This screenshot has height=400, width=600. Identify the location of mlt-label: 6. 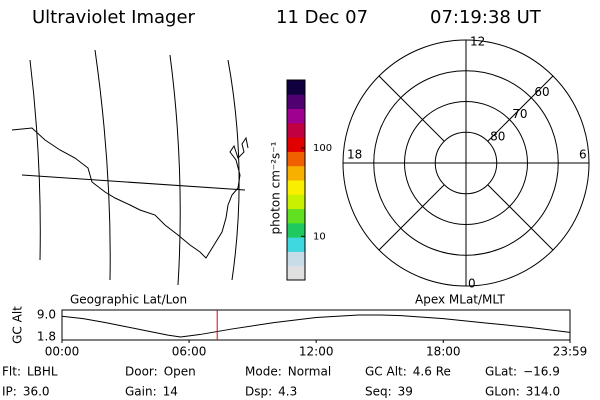
(583, 155).